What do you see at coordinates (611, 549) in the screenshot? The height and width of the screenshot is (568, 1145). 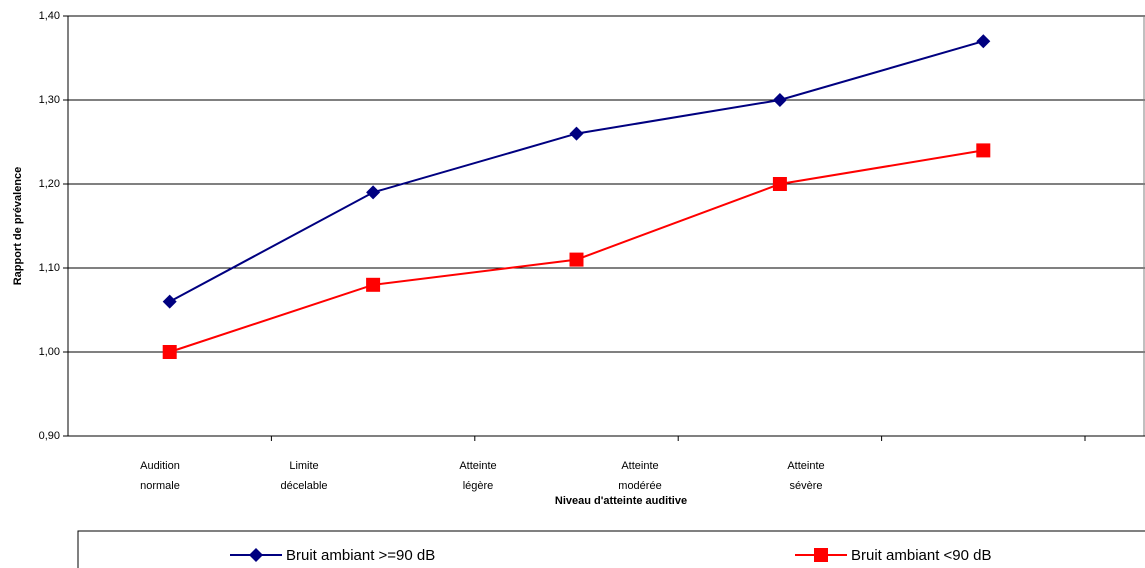 I see `legend-box` at bounding box center [611, 549].